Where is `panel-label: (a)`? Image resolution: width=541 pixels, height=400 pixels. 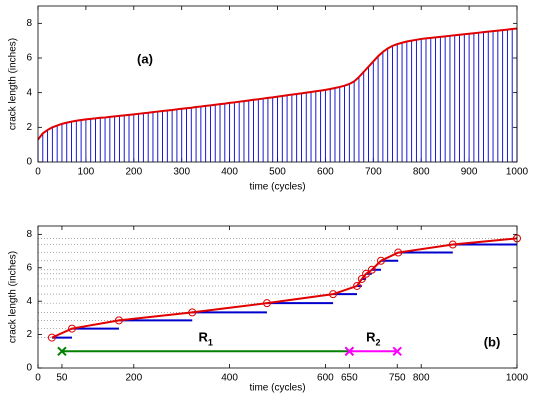
panel-label: (a) is located at coordinates (145, 58).